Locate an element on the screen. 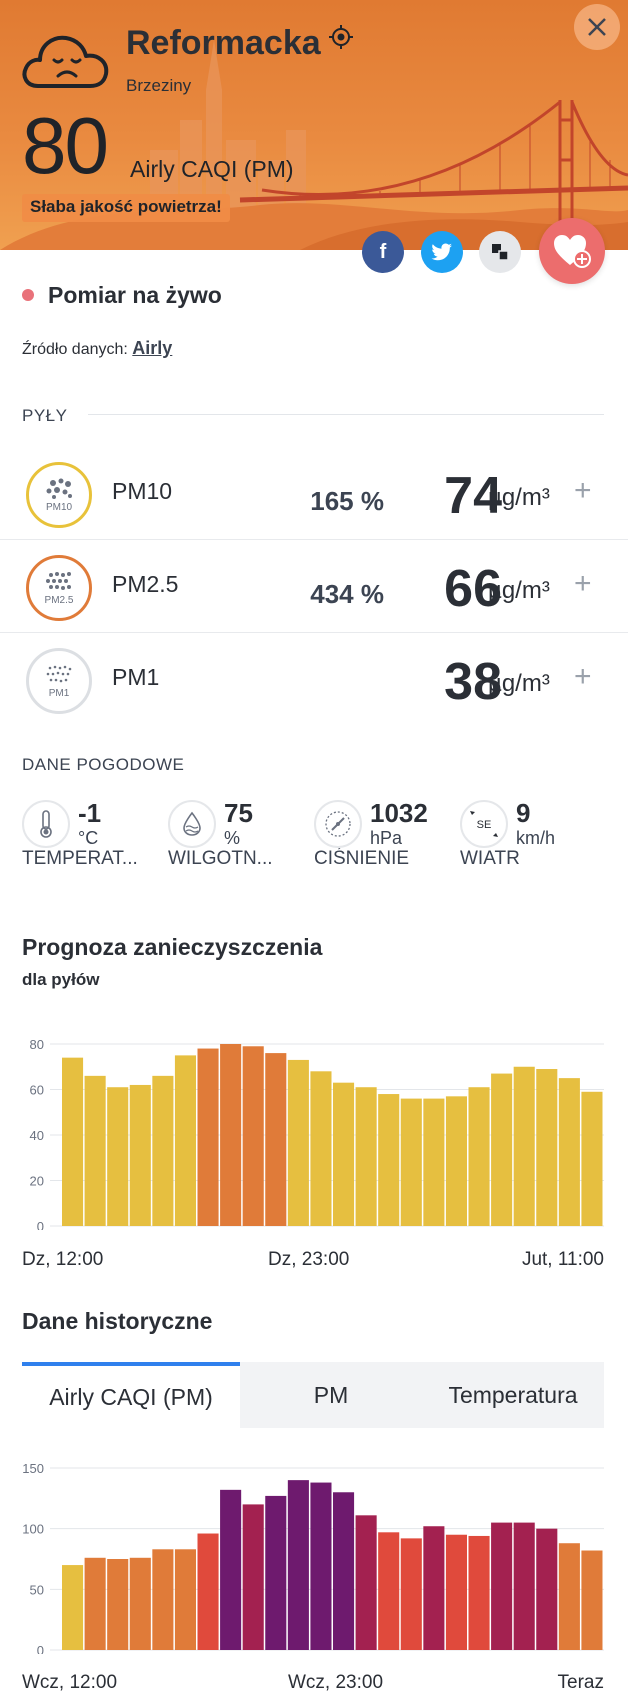  tab-airly-caqi: Airly CAQI (PM) is located at coordinates (131, 1395).